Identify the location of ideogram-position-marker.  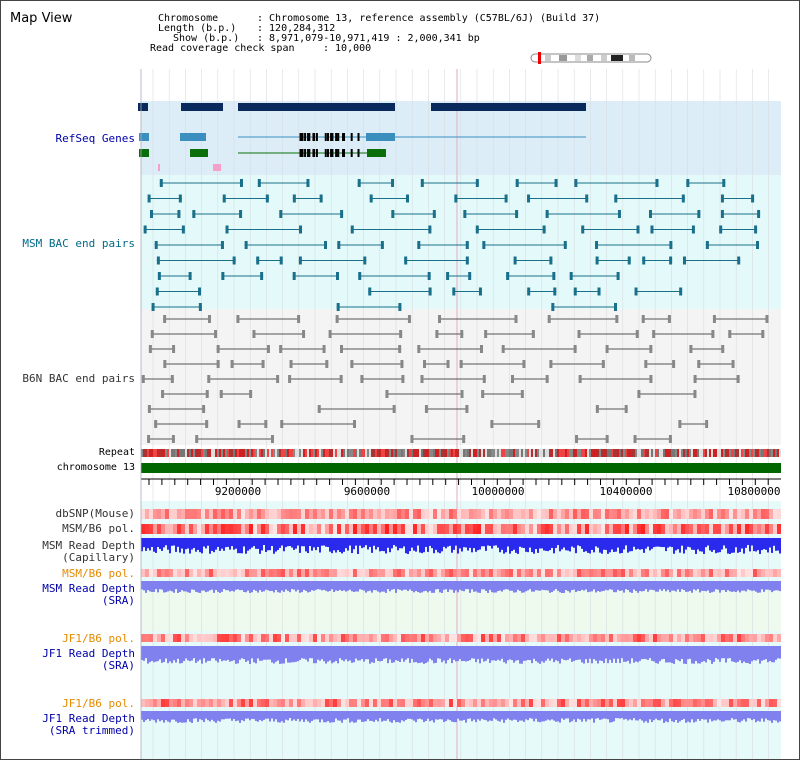
(539, 58).